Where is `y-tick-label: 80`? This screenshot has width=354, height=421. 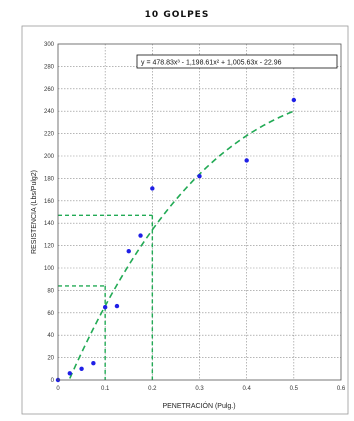 y-tick-label: 80 is located at coordinates (50, 291).